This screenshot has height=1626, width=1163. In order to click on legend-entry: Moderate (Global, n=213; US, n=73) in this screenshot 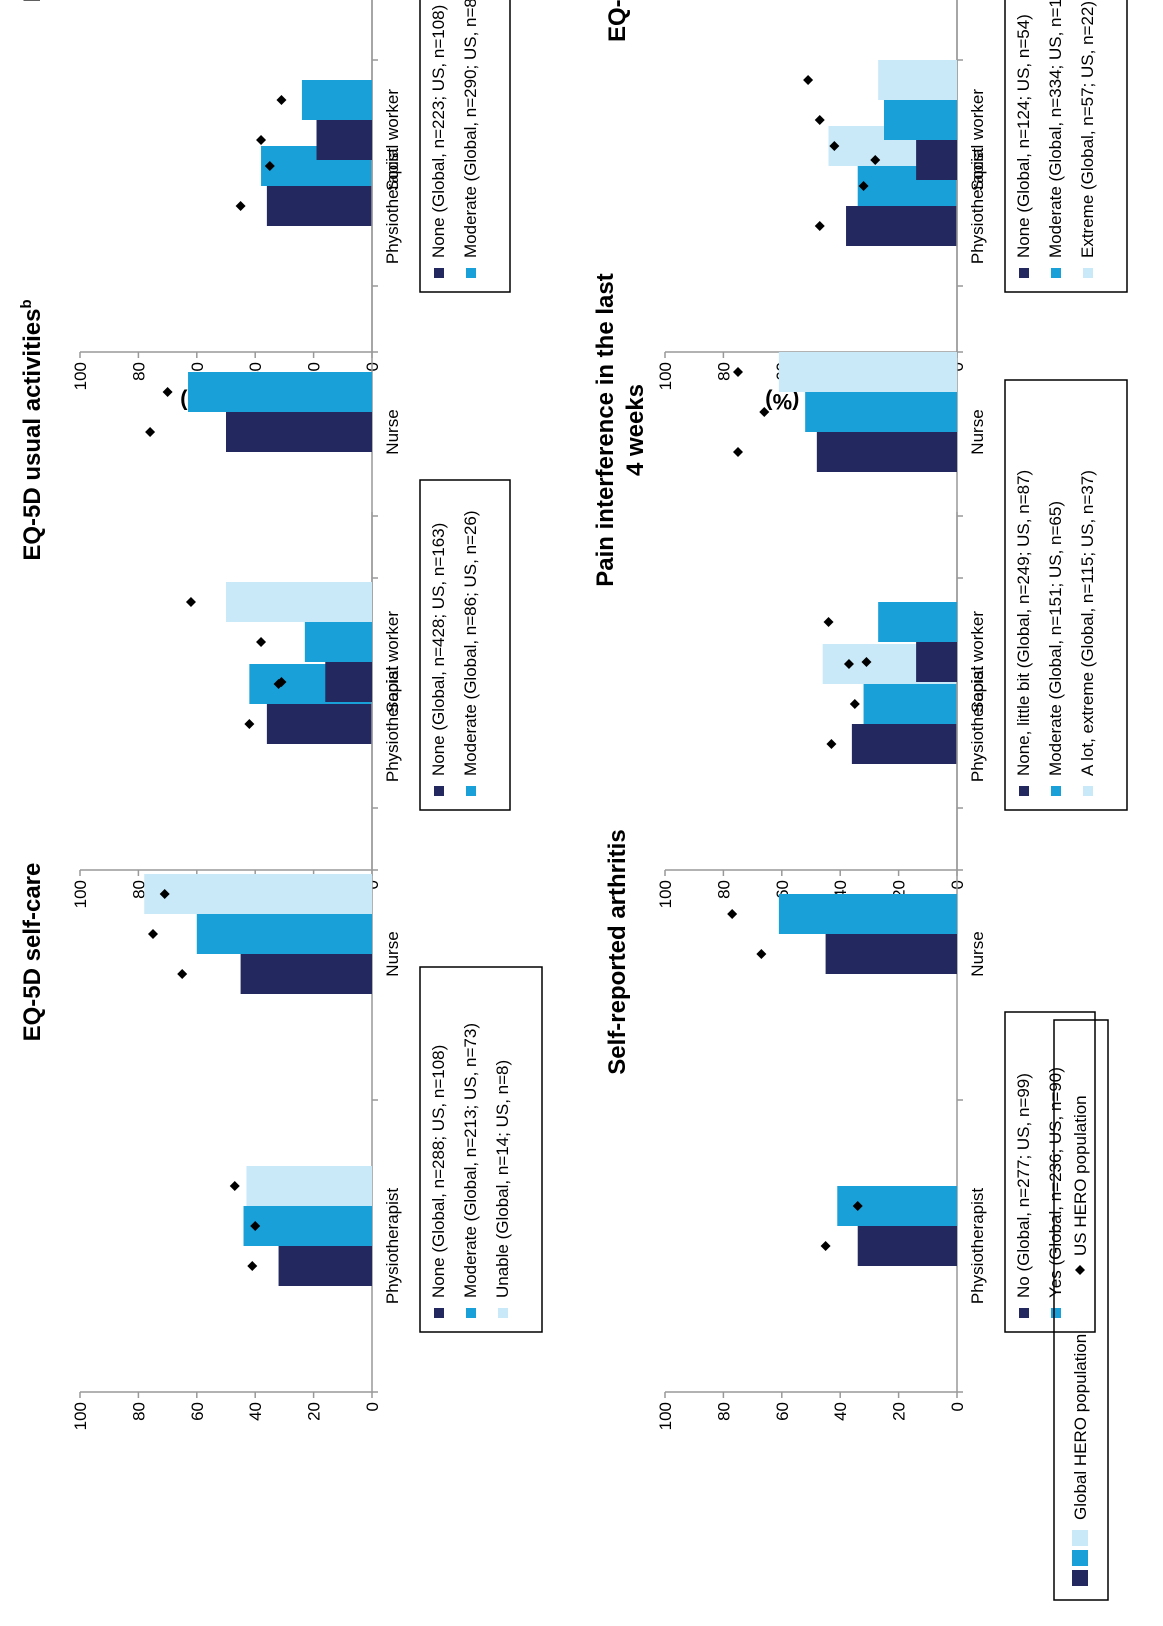, I will do `click(470, 1160)`.